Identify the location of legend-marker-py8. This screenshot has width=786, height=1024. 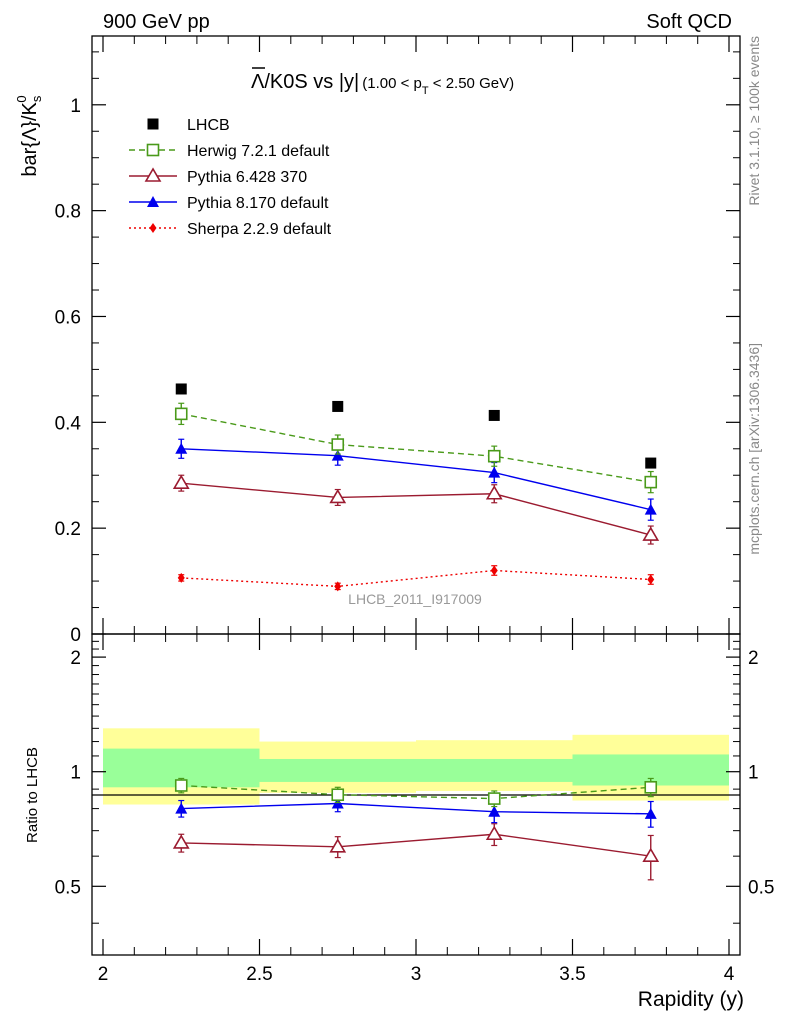
(153, 201).